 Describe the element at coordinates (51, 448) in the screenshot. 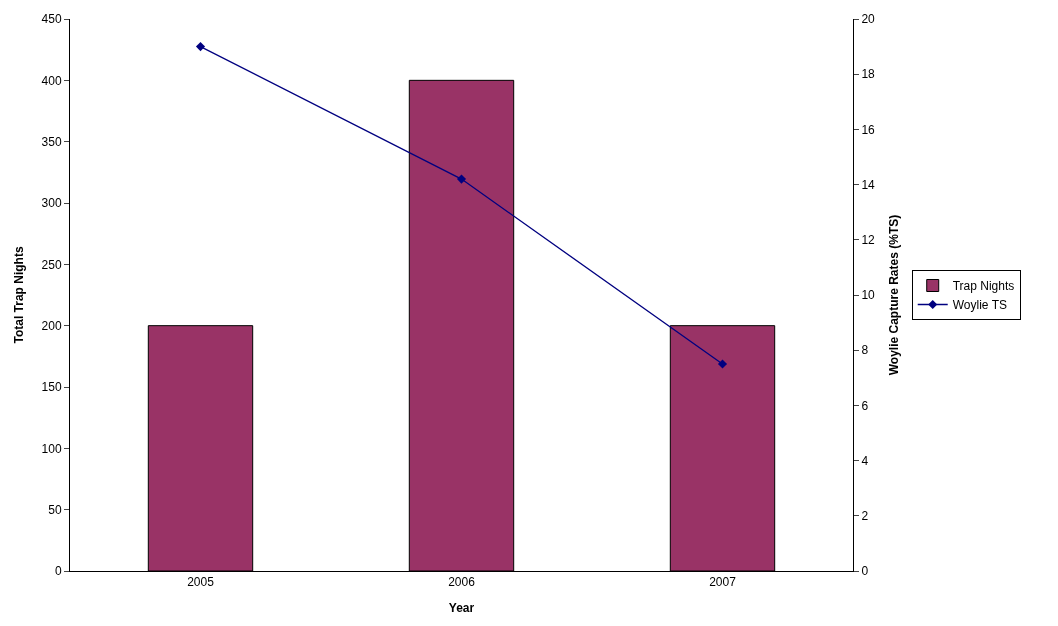

I see `y-tick-label: 100` at that location.